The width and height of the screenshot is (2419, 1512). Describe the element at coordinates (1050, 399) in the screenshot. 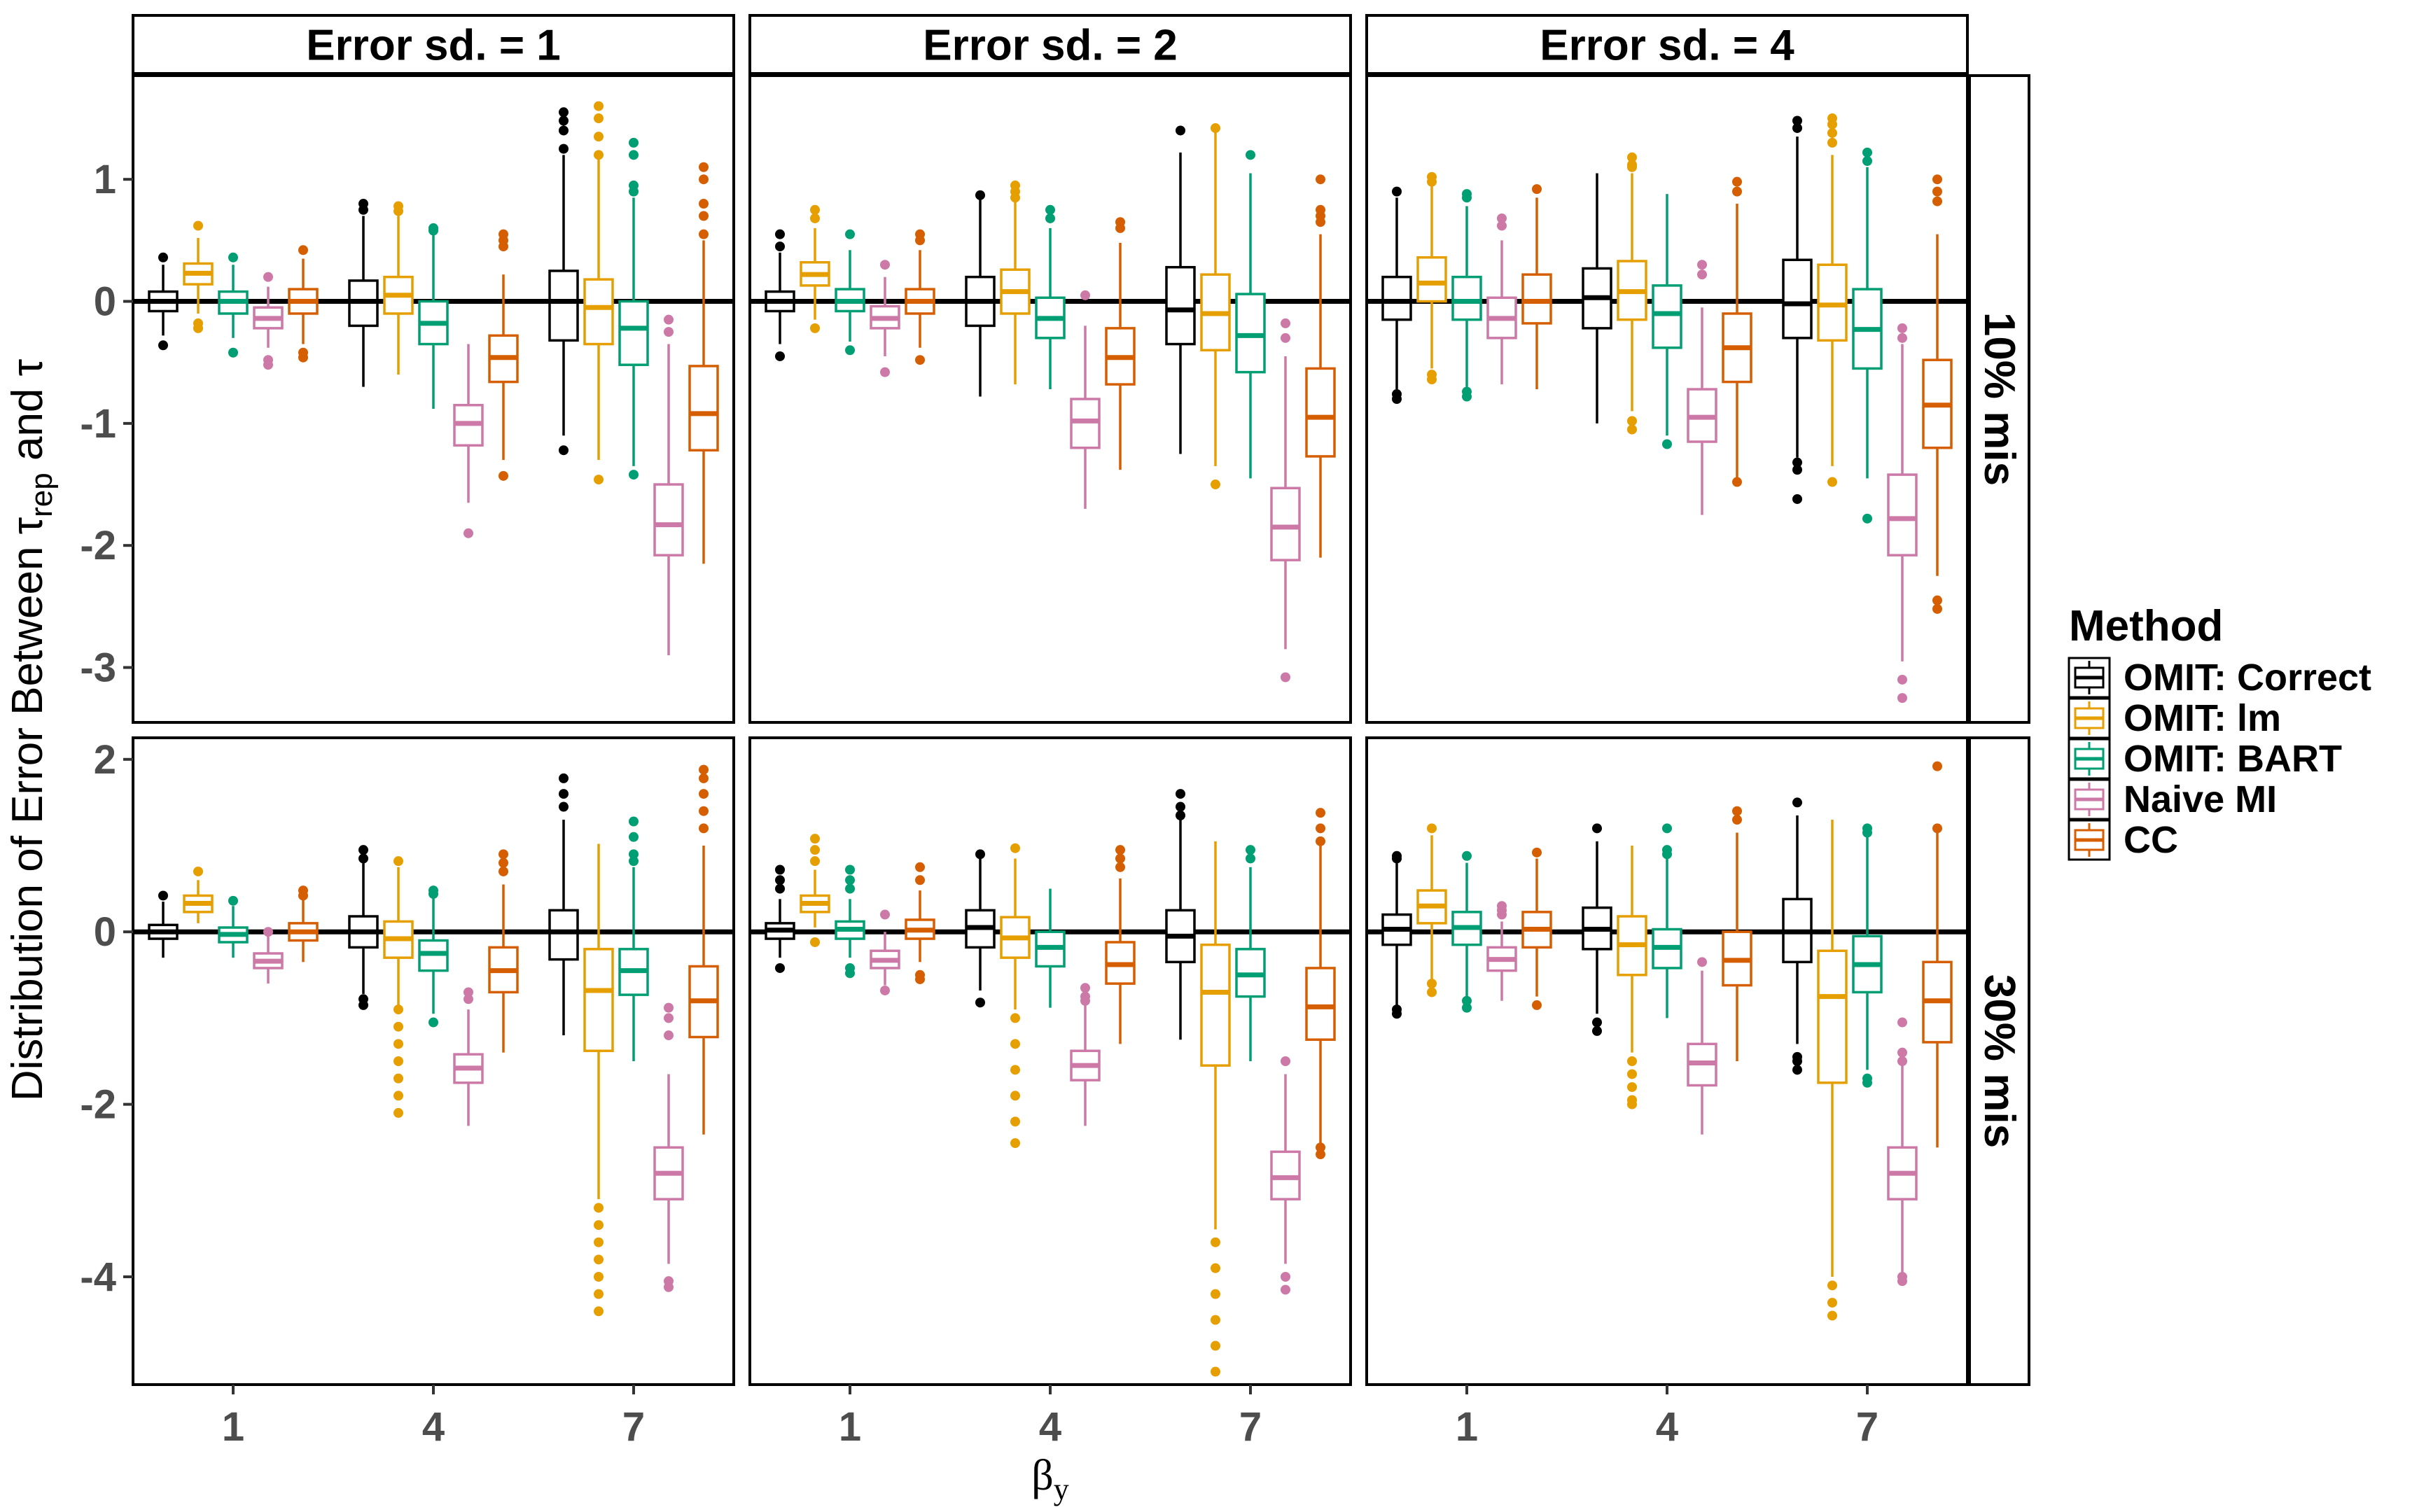

I see `panel-border` at that location.